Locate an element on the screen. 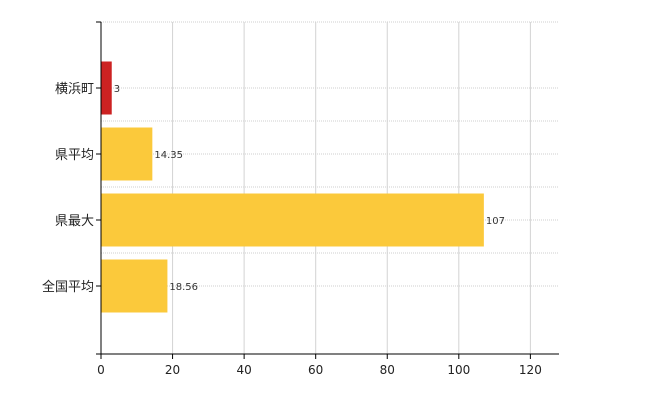 The image size is (650, 400). category-label: 県最大 is located at coordinates (74, 221).